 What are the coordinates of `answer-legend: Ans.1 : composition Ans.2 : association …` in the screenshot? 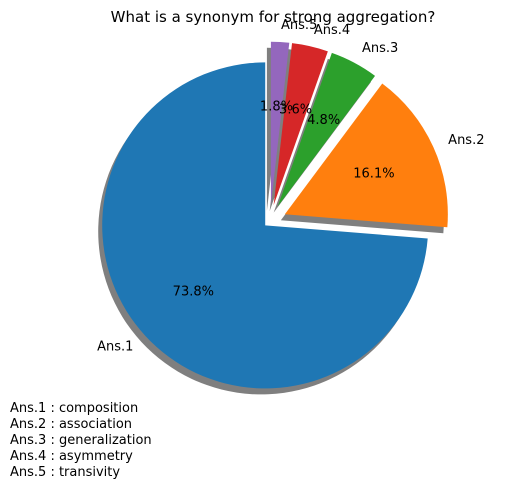 It's located at (81, 441).